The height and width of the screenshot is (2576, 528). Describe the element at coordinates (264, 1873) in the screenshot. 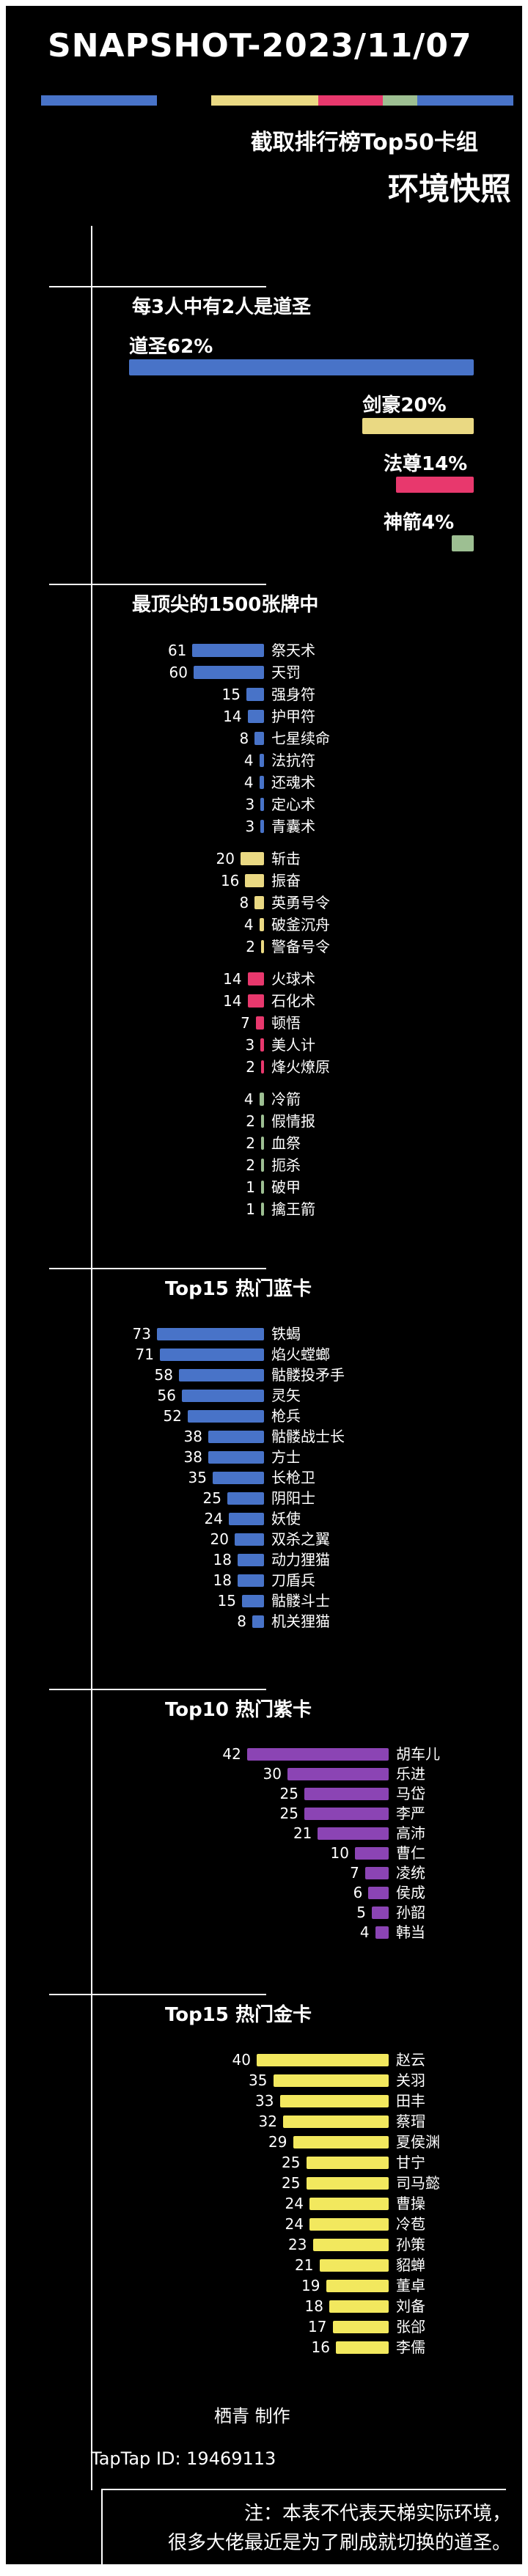

I see `bar-row: 7 凌统` at that location.